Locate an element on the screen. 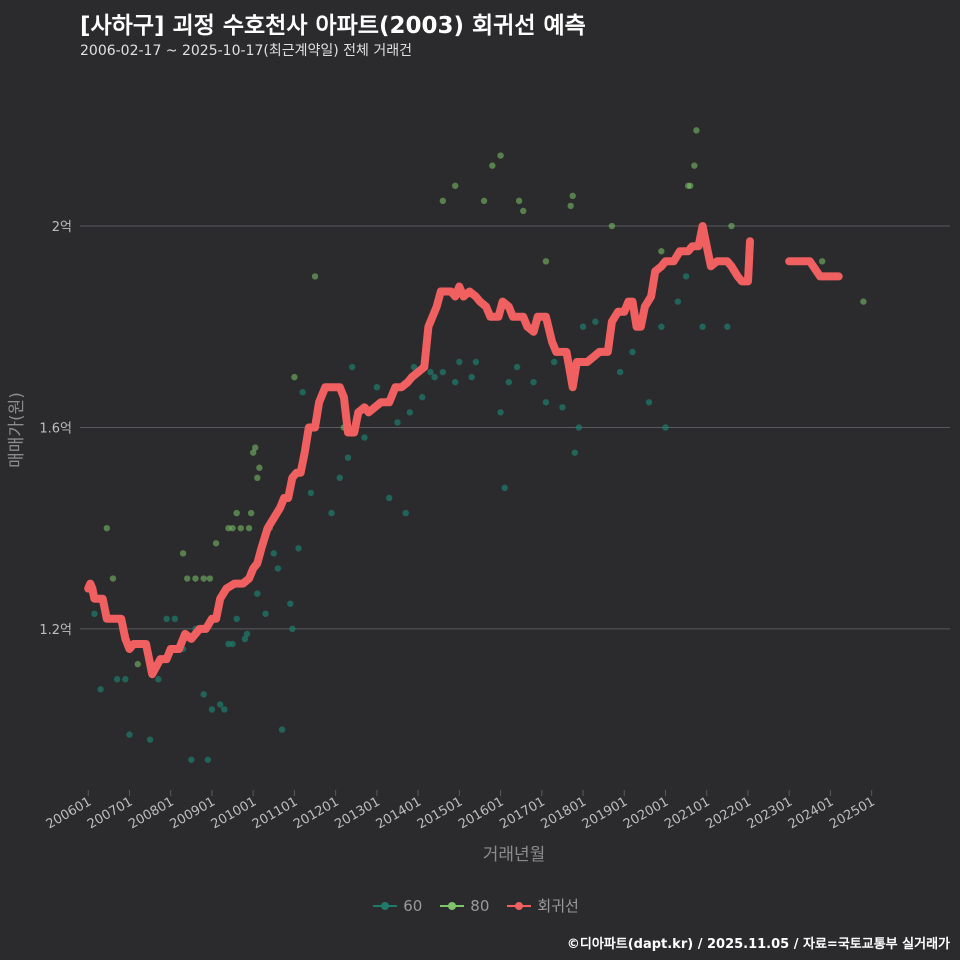  legend: 60 80 회귀선 is located at coordinates (480, 905).